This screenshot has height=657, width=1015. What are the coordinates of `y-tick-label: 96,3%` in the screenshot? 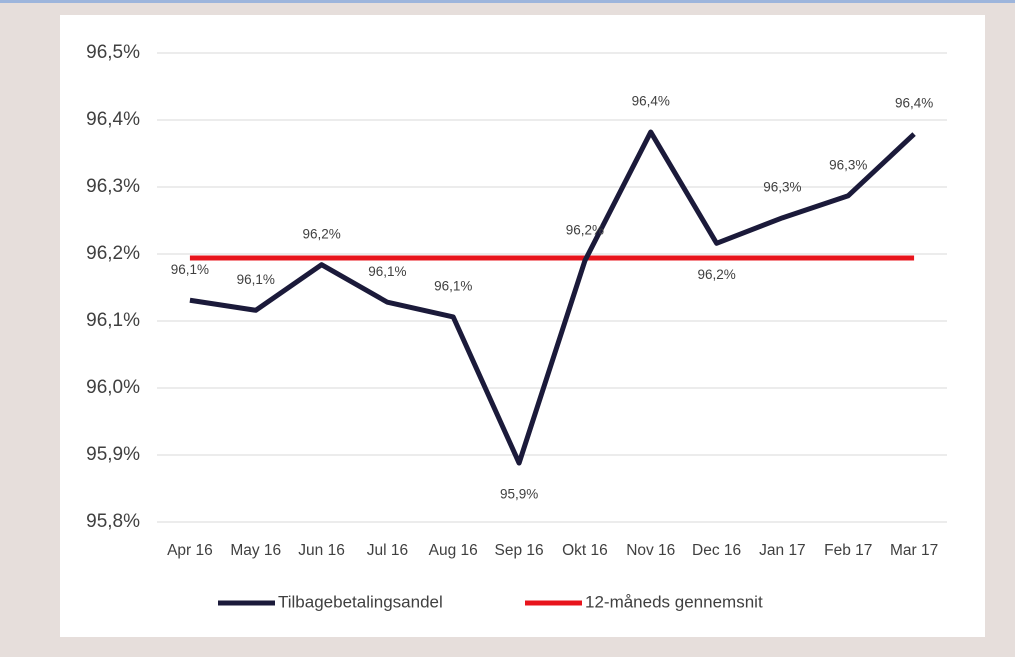 It's located at (113, 186).